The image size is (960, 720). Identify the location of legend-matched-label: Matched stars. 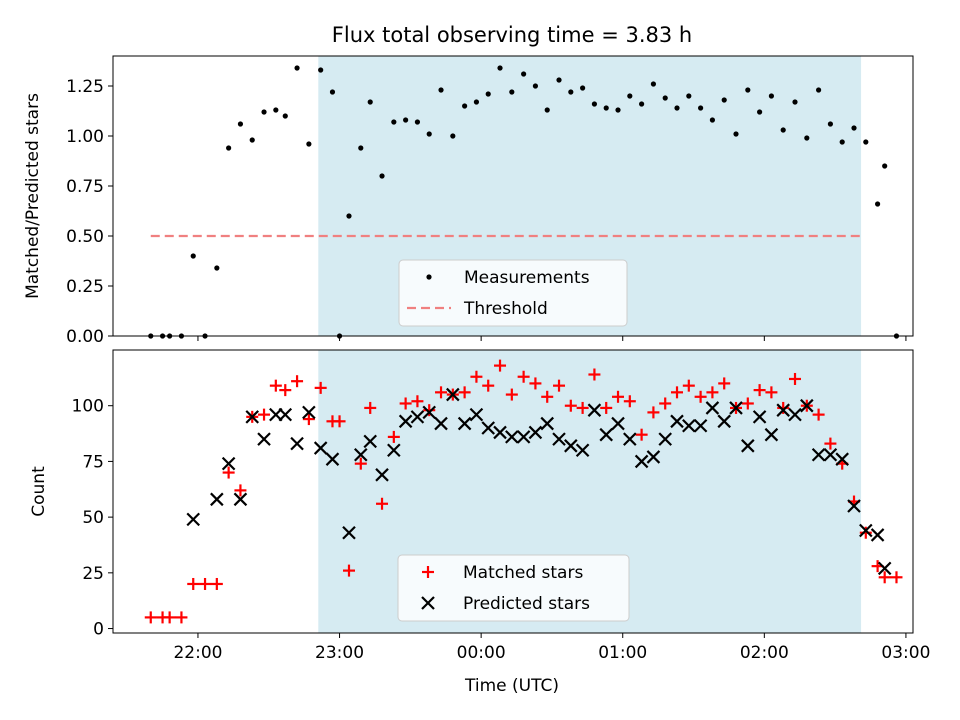
(523, 573).